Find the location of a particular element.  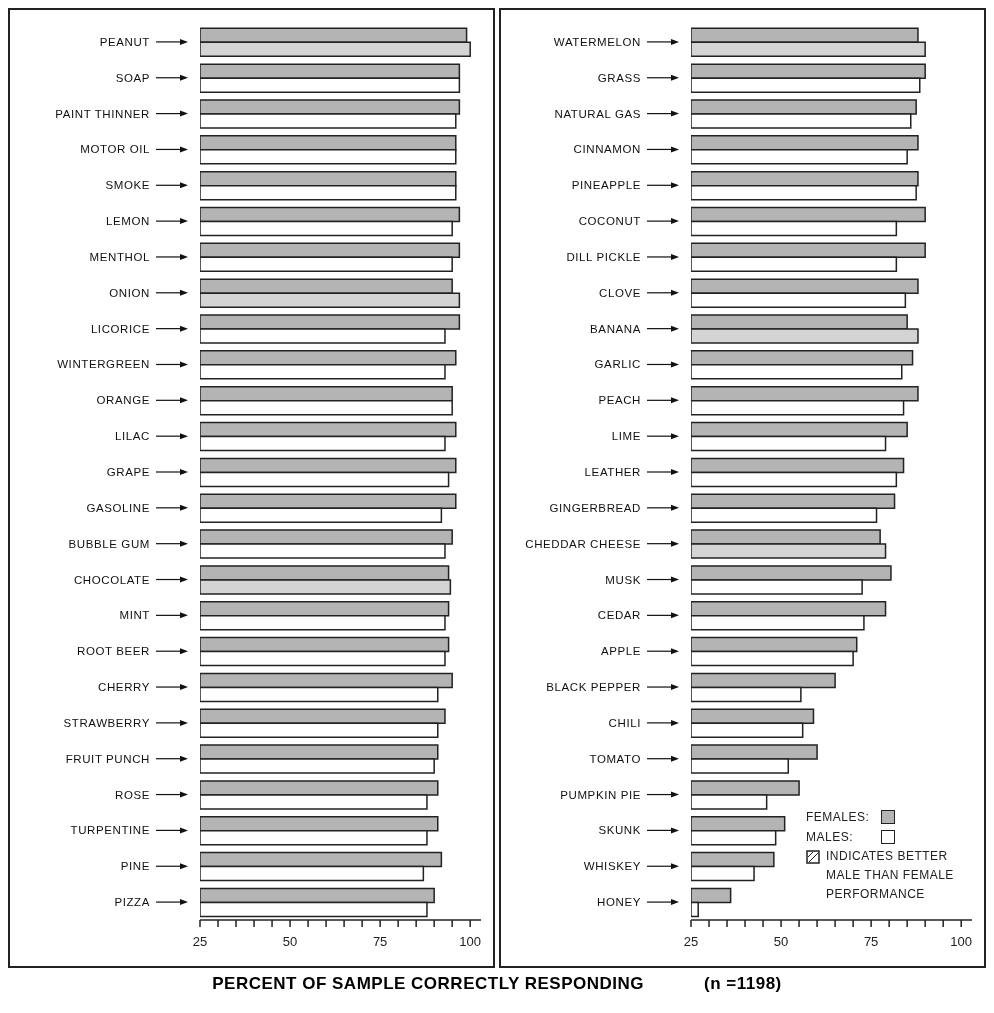

y-tick-label: CHEDDAR CHEESE is located at coordinates (583, 543).